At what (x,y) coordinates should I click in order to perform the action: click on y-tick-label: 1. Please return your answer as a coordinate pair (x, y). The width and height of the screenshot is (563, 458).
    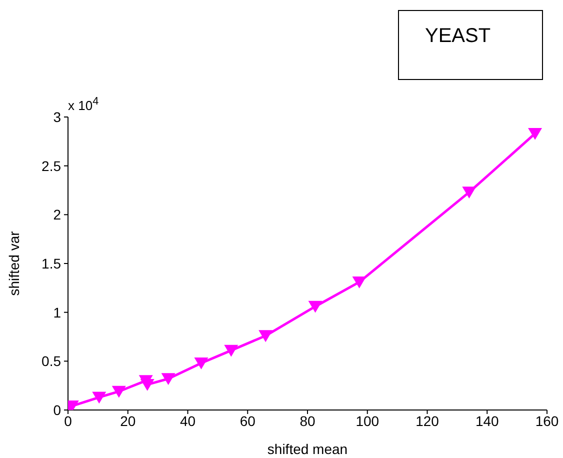
    Looking at the image, I should click on (57, 312).